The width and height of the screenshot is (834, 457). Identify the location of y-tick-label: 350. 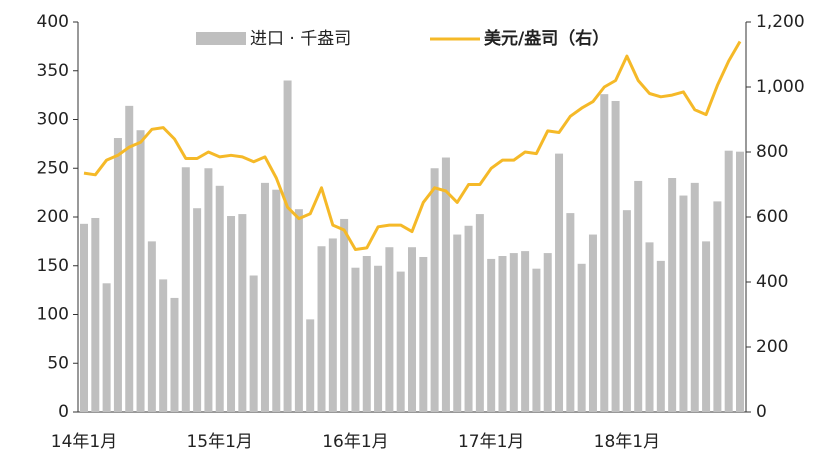
(53, 71).